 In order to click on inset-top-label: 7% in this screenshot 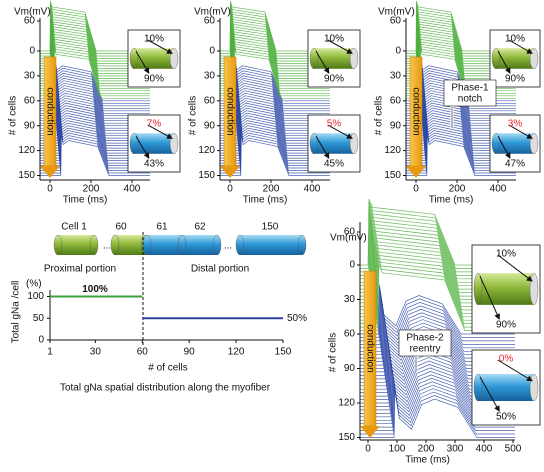, I will do `click(154, 124)`.